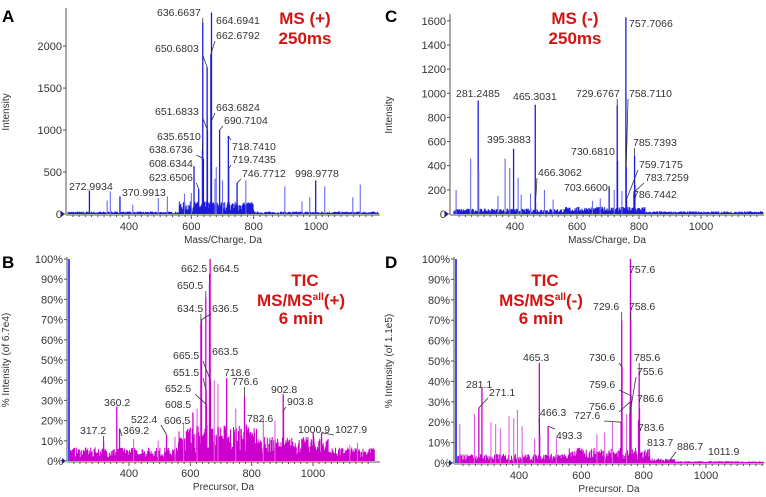  I want to click on y-tick-label: 200, so click(437, 191).